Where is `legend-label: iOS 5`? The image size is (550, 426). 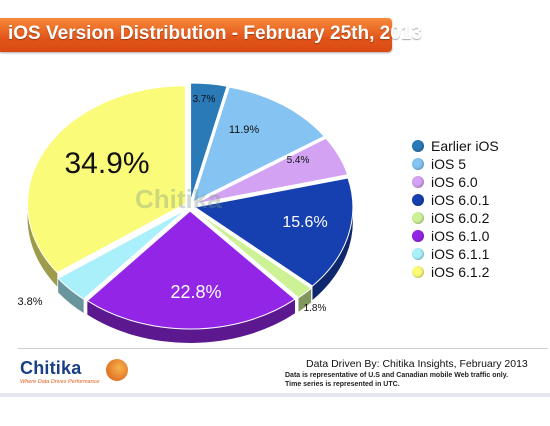 legend-label: iOS 5 is located at coordinates (449, 164).